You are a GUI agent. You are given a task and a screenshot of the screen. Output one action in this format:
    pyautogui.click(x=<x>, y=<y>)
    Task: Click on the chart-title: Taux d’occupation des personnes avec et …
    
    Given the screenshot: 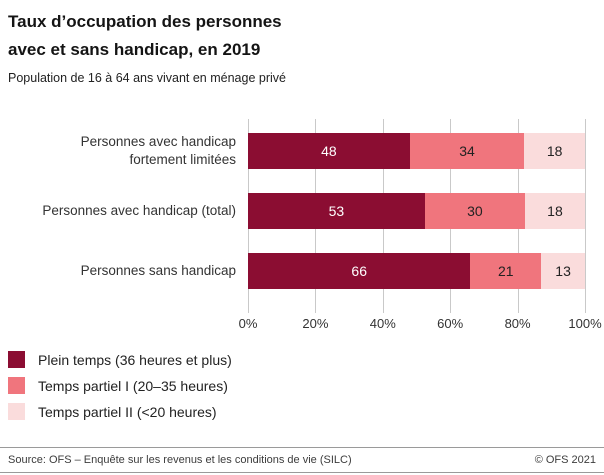 What is the action you would take?
    pyautogui.click(x=302, y=32)
    